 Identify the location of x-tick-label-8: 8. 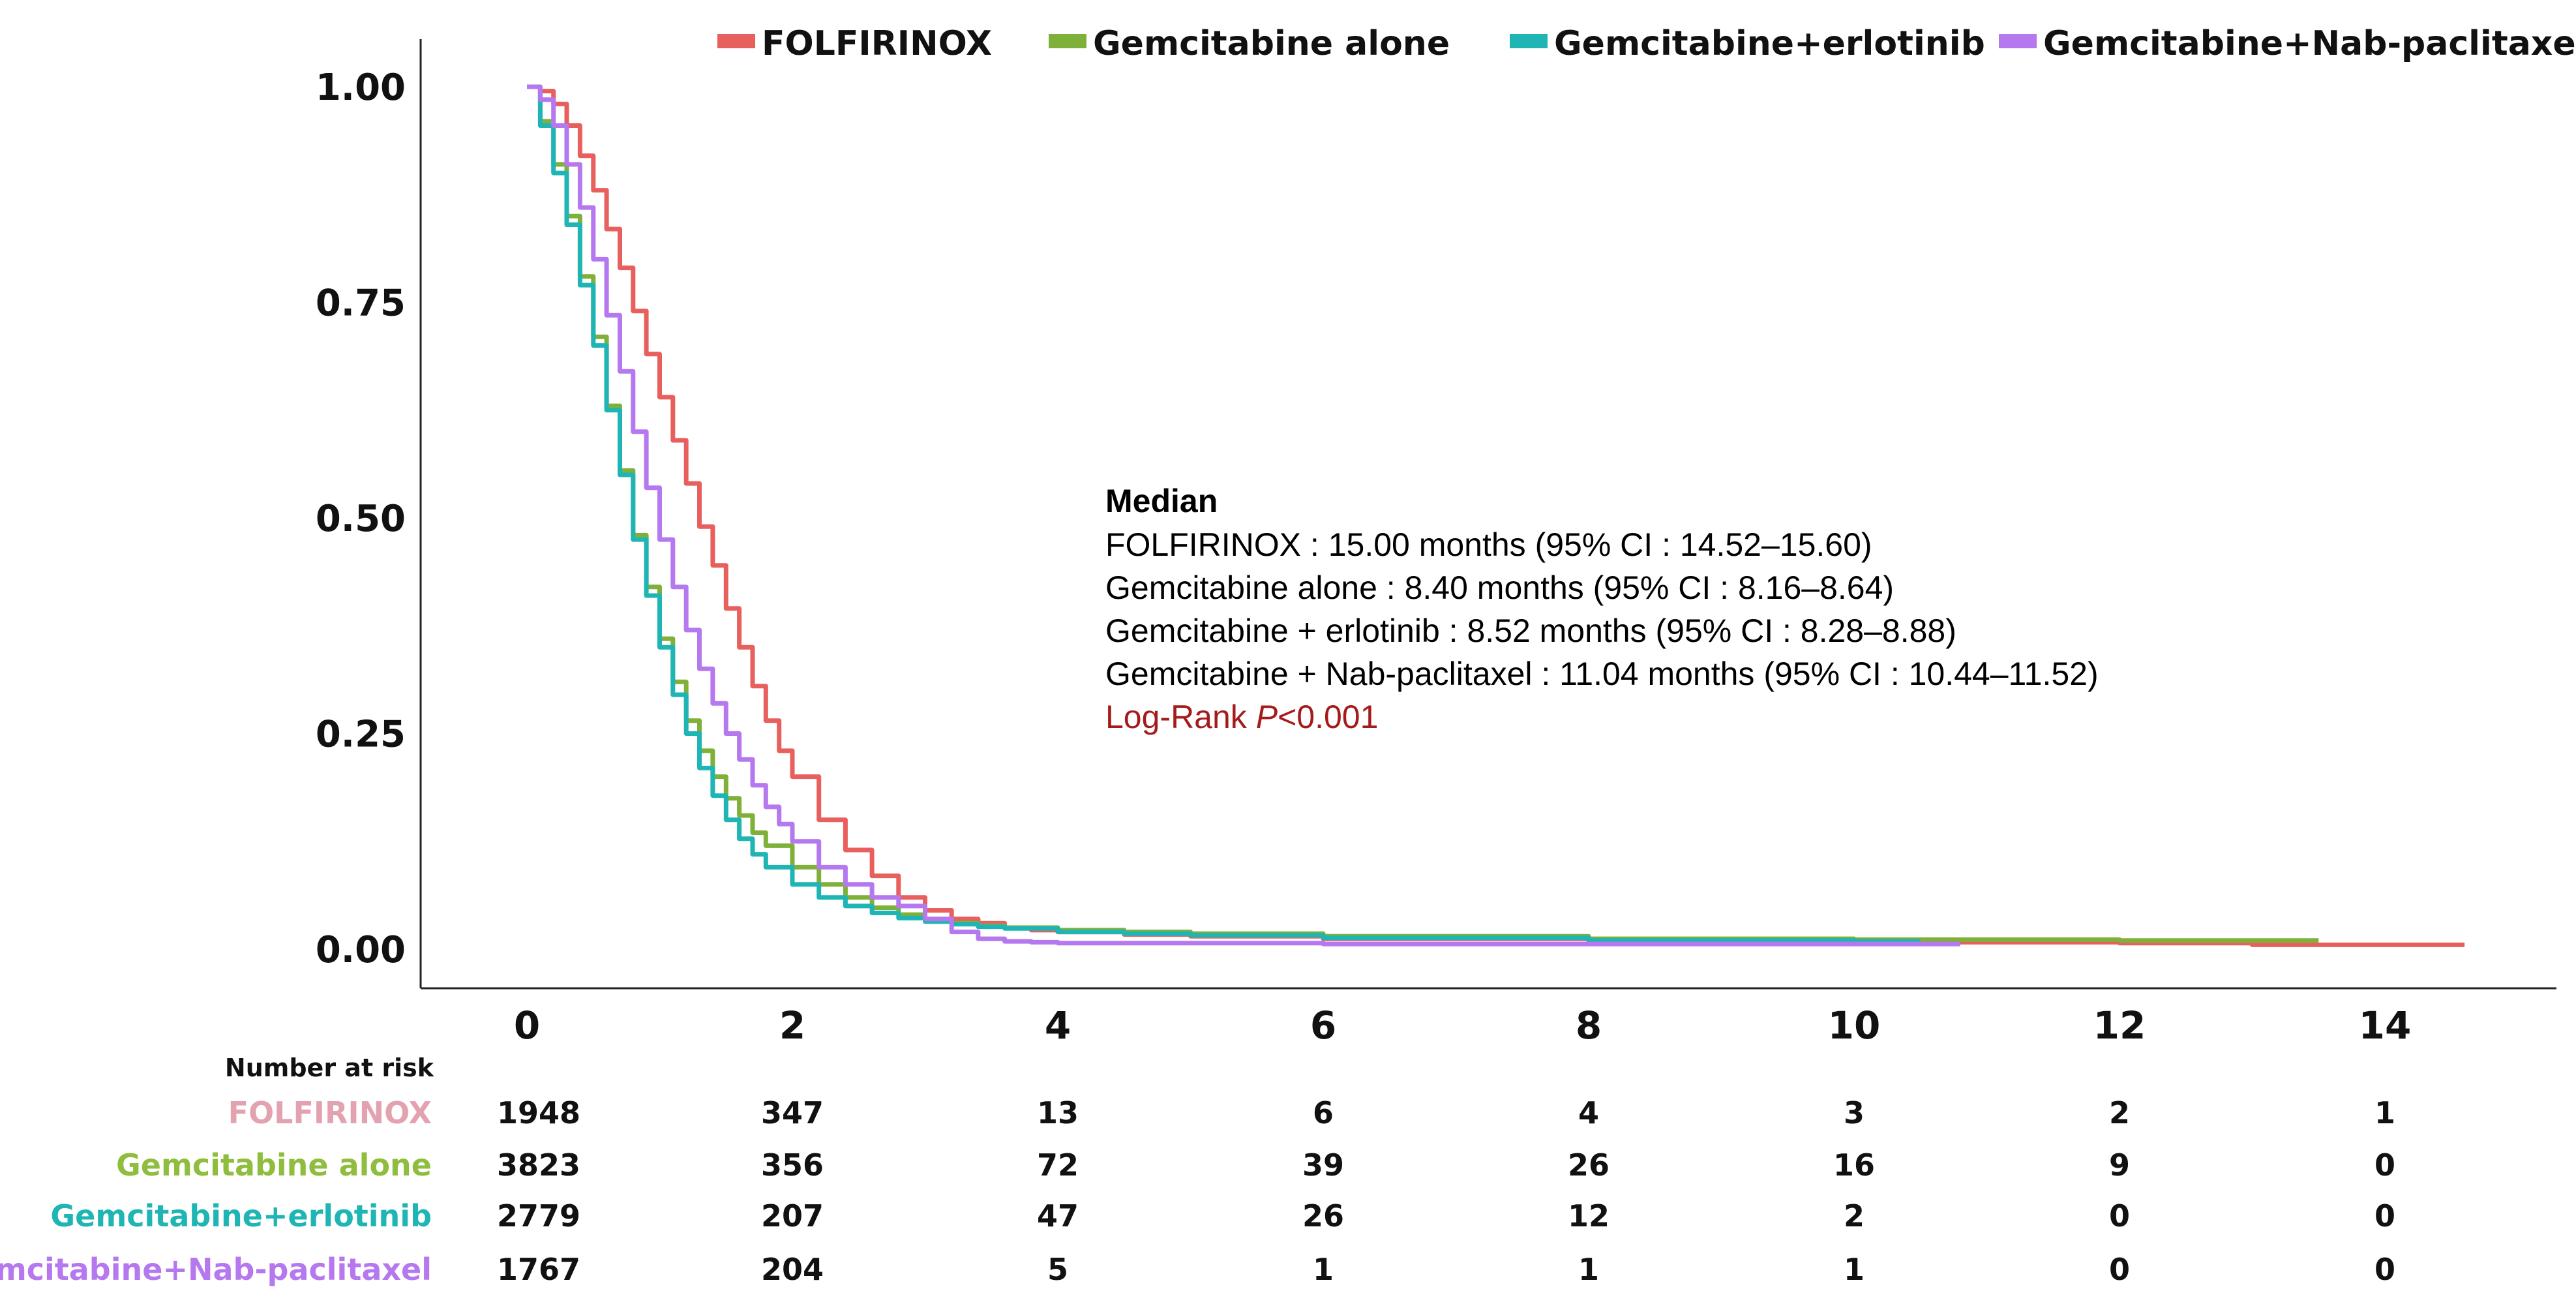
(1589, 1025).